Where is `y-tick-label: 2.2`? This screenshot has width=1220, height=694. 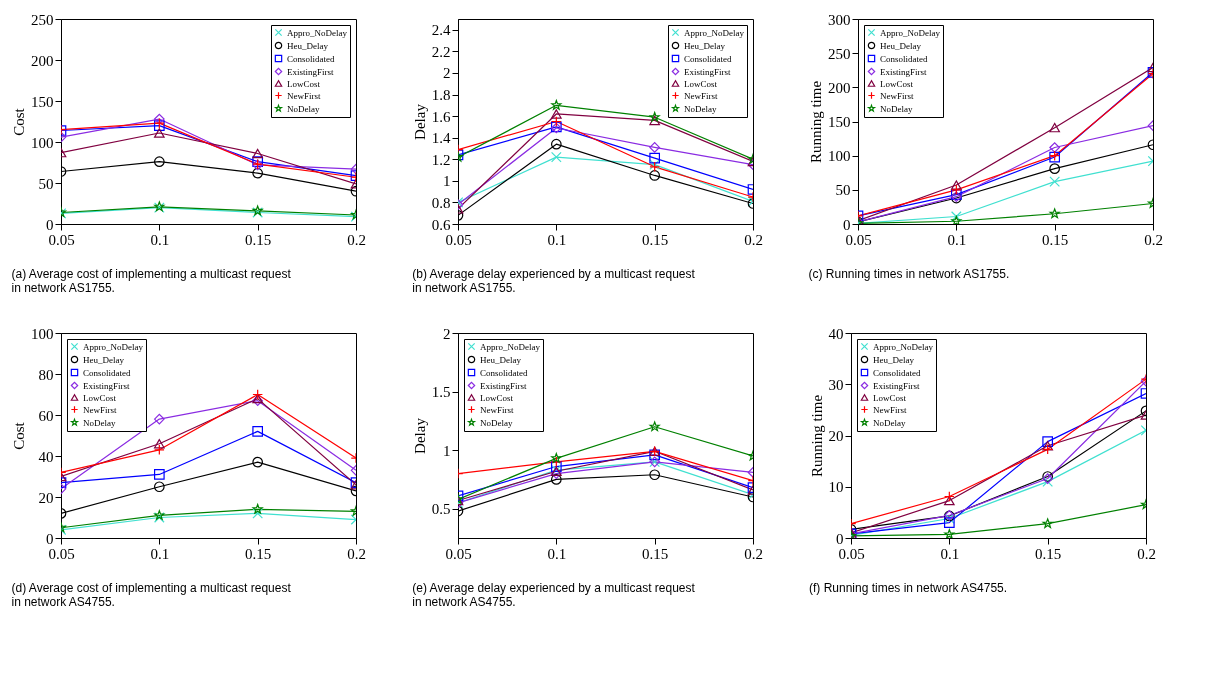 y-tick-label: 2.2 is located at coordinates (441, 51).